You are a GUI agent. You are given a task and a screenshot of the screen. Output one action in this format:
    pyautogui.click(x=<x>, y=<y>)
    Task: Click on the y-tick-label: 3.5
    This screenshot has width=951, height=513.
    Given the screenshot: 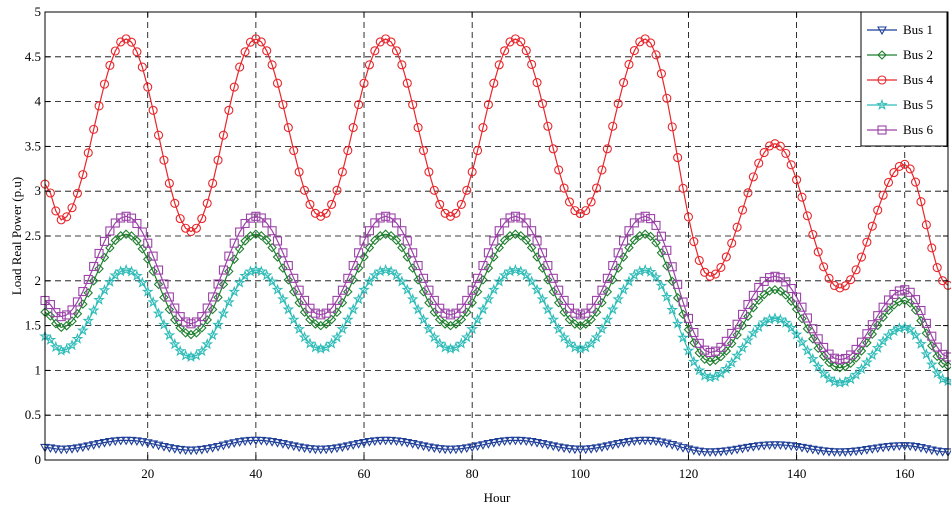 What is the action you would take?
    pyautogui.click(x=33, y=145)
    